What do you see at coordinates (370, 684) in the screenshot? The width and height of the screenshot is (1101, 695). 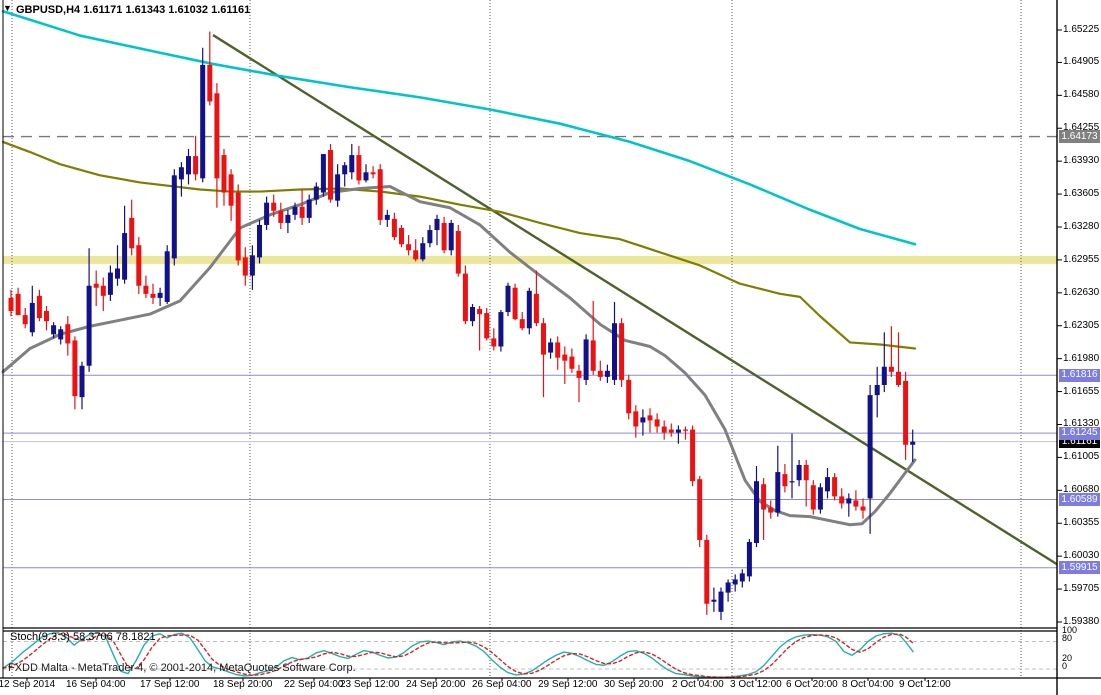 I see `date-axis-label: 23 Sep 12:00` at bounding box center [370, 684].